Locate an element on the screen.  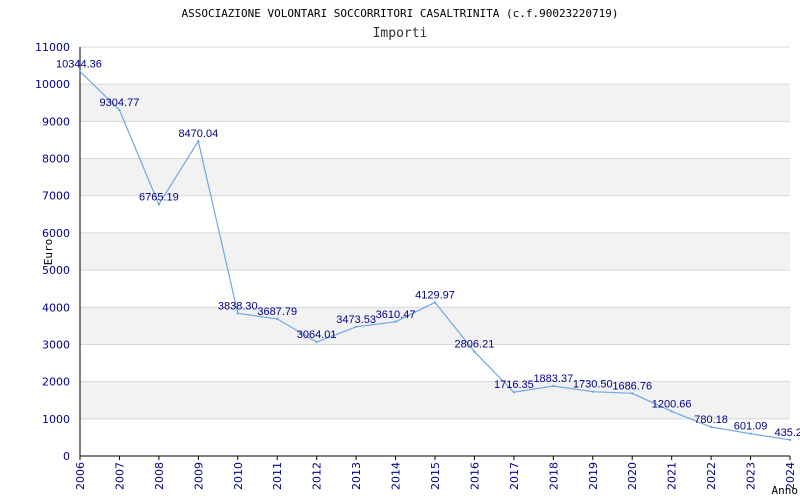
data-label: 1200.66 is located at coordinates (672, 404).